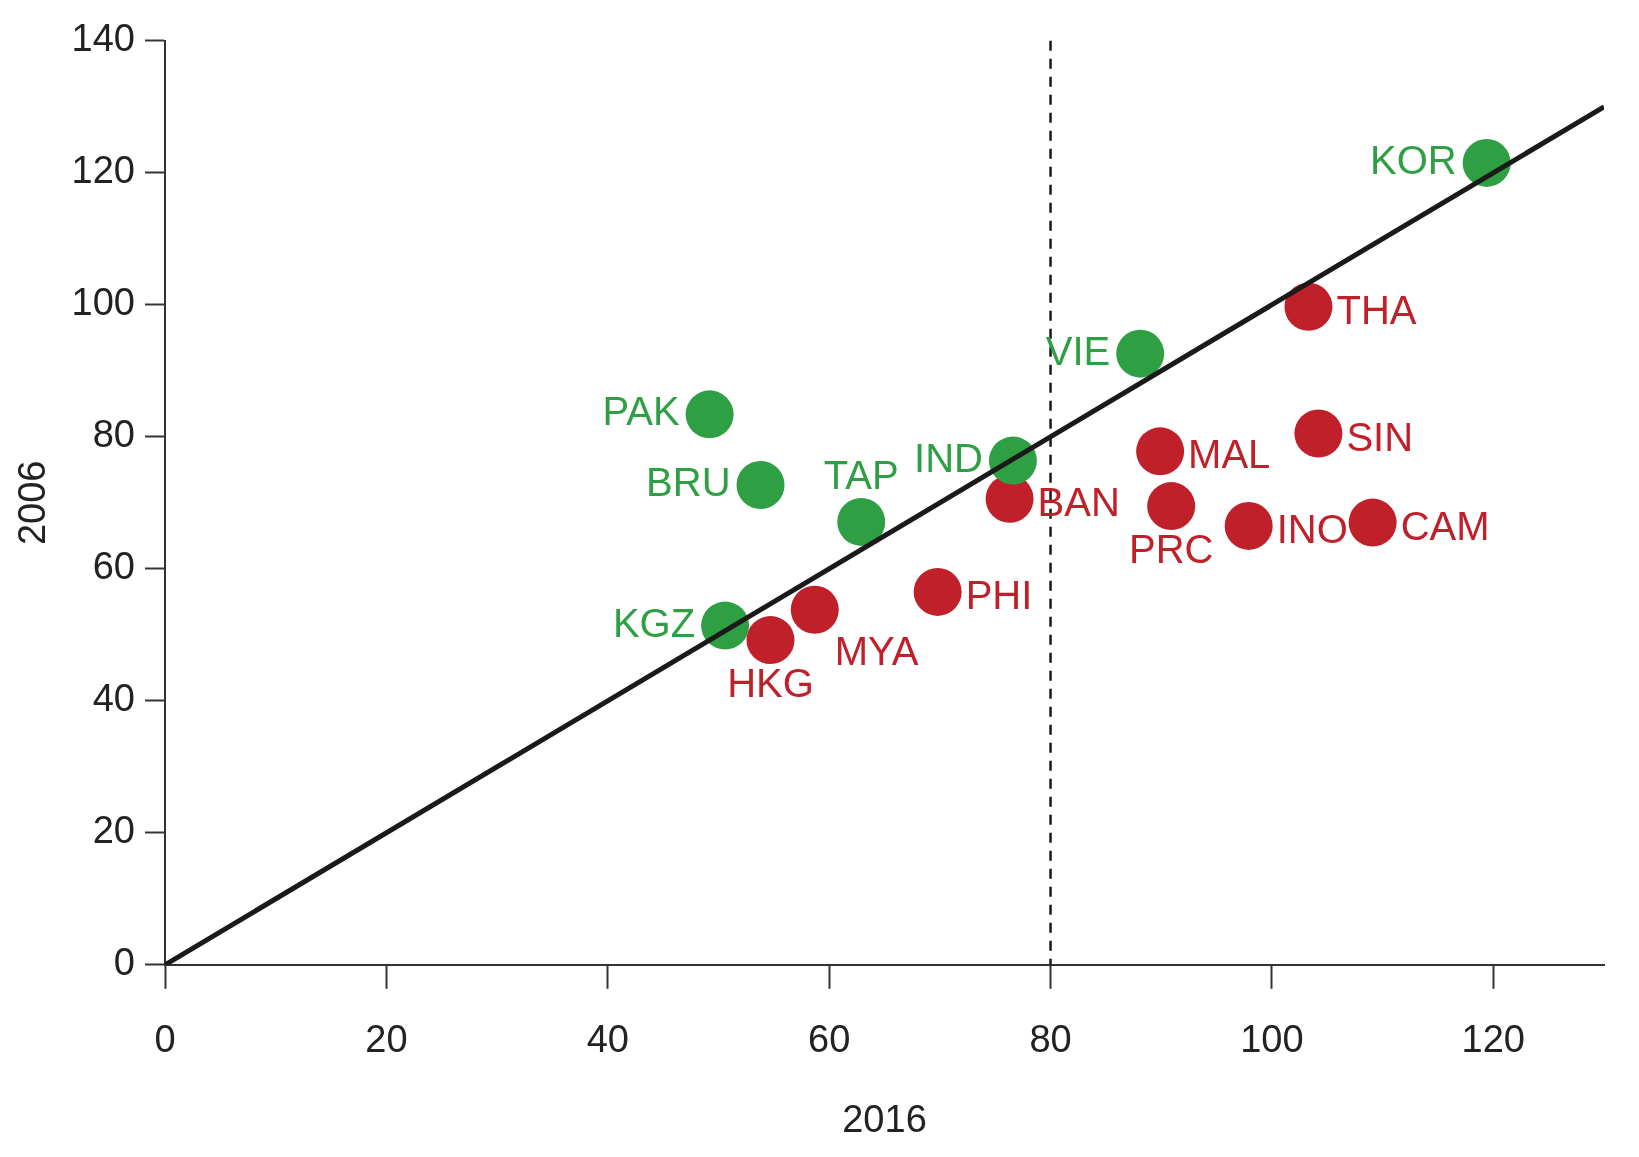 The image size is (1639, 1157). What do you see at coordinates (1078, 501) in the screenshot?
I see `annotation: BAN` at bounding box center [1078, 501].